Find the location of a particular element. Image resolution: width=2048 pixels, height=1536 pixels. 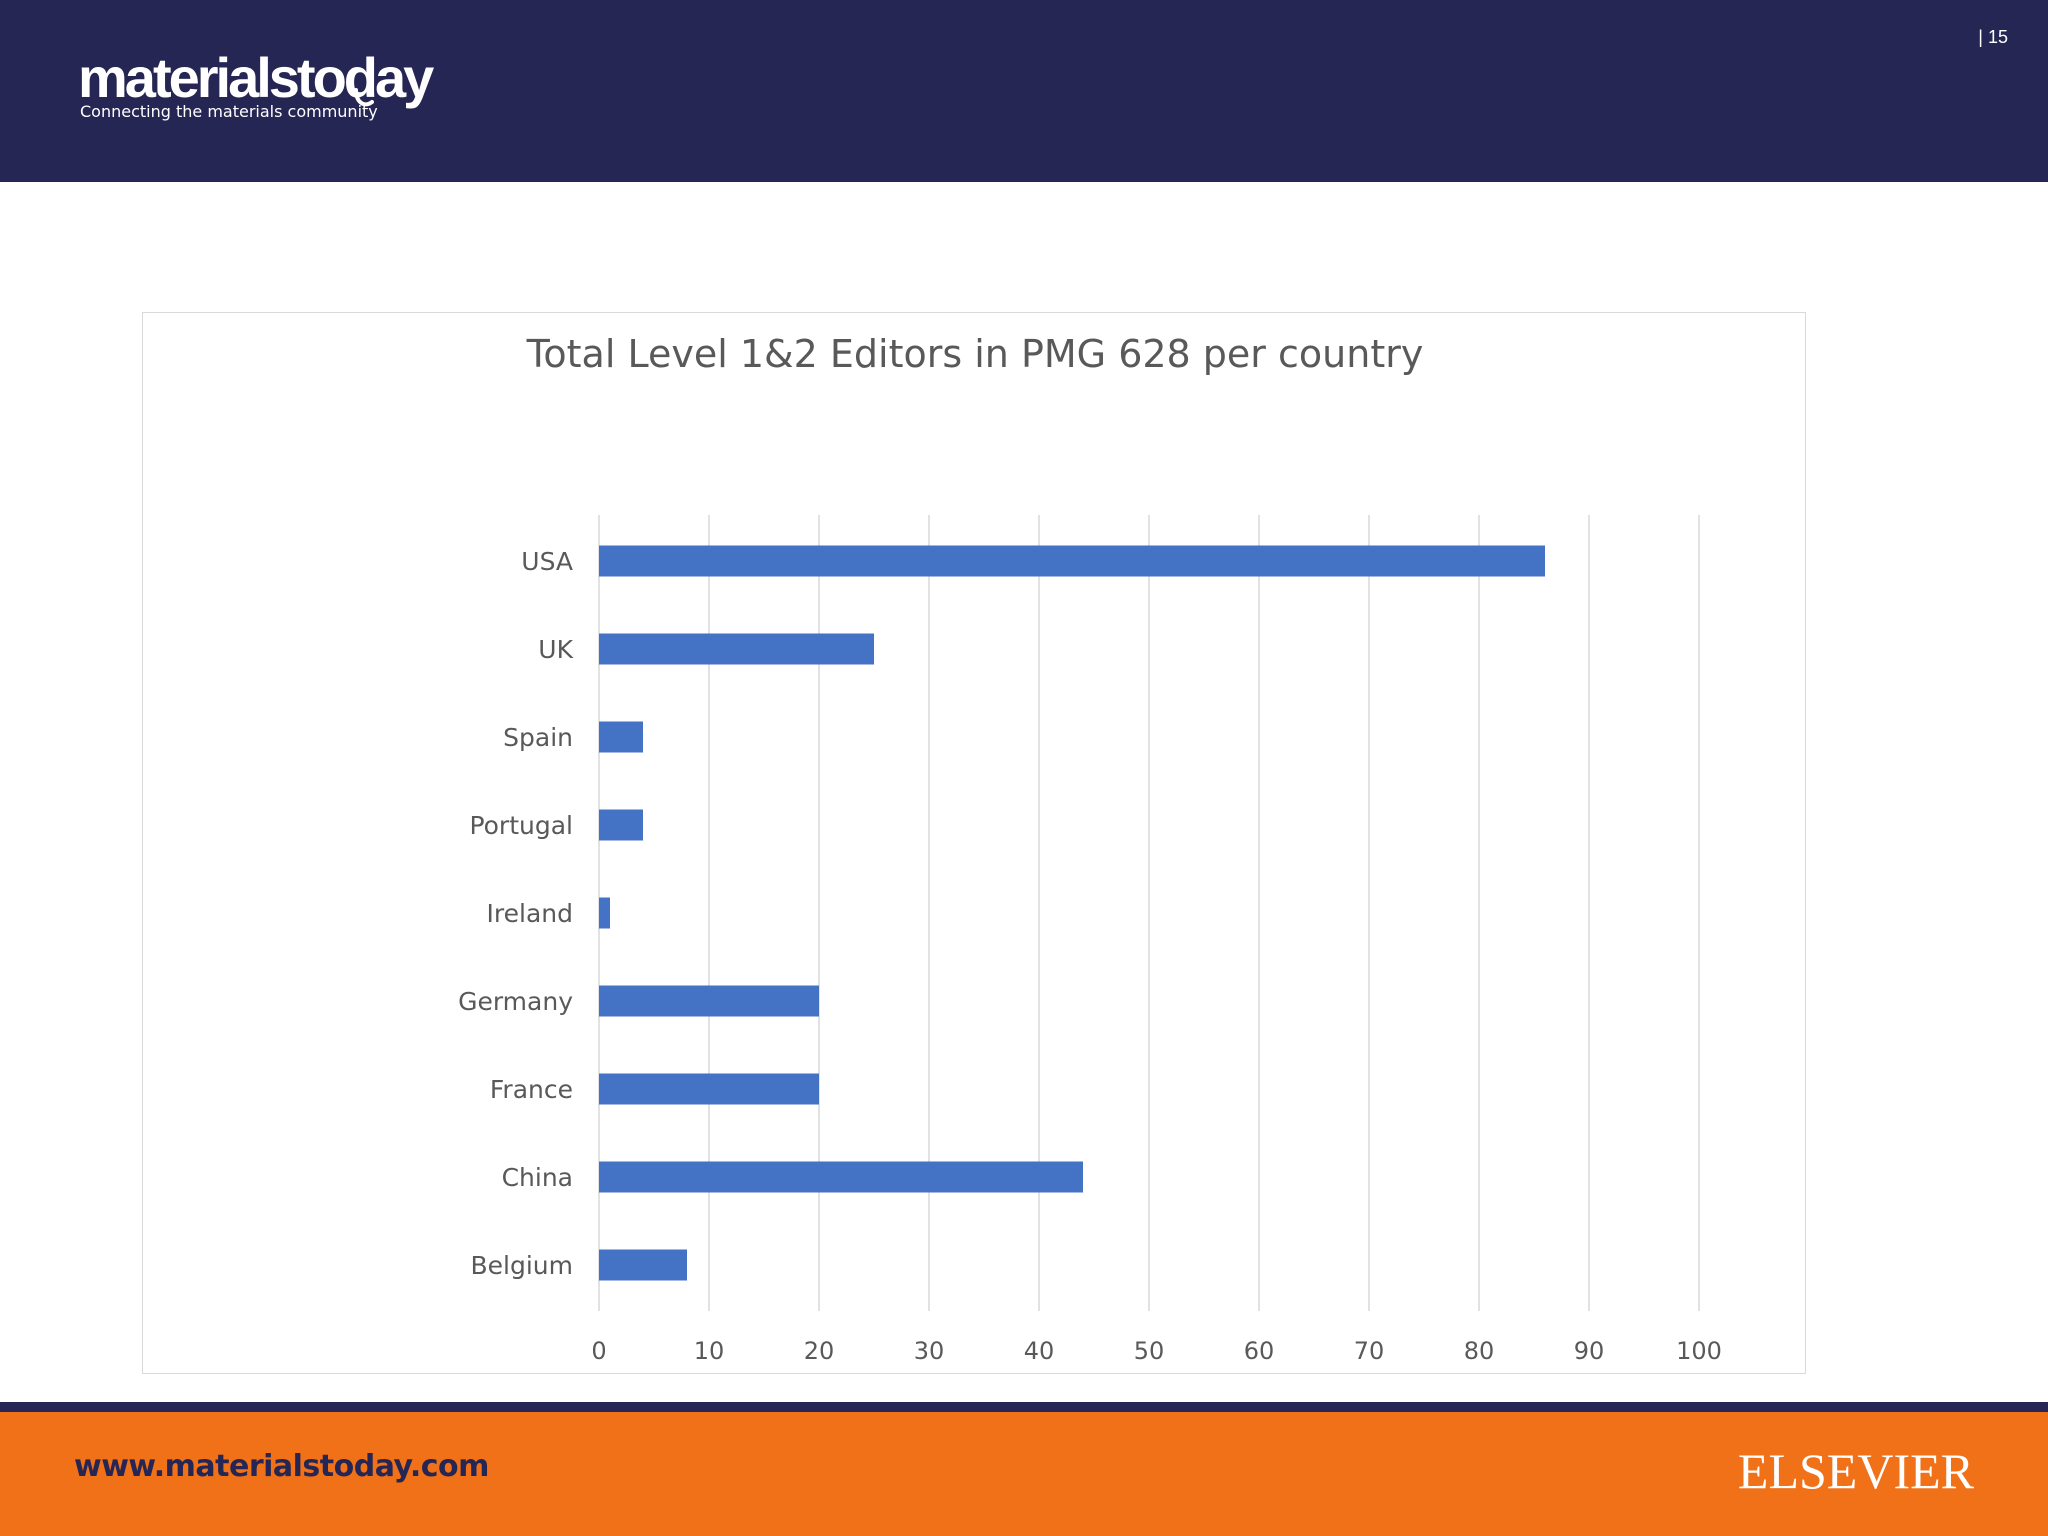

x-tick-label: 70 is located at coordinates (1369, 1351).